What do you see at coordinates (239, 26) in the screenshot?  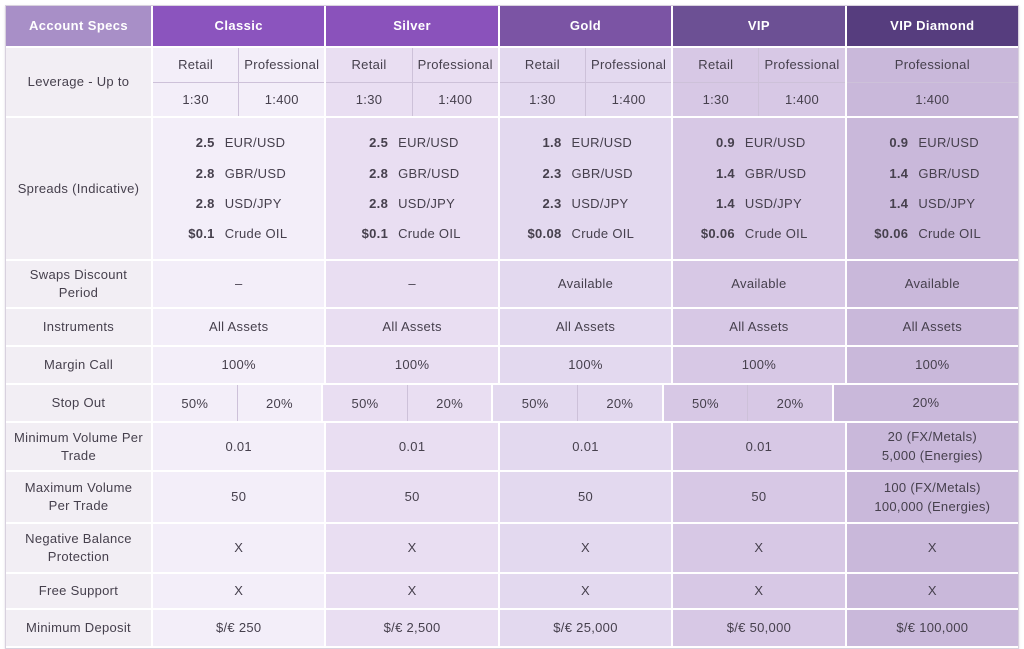 I see `column-header-classic: Classic` at bounding box center [239, 26].